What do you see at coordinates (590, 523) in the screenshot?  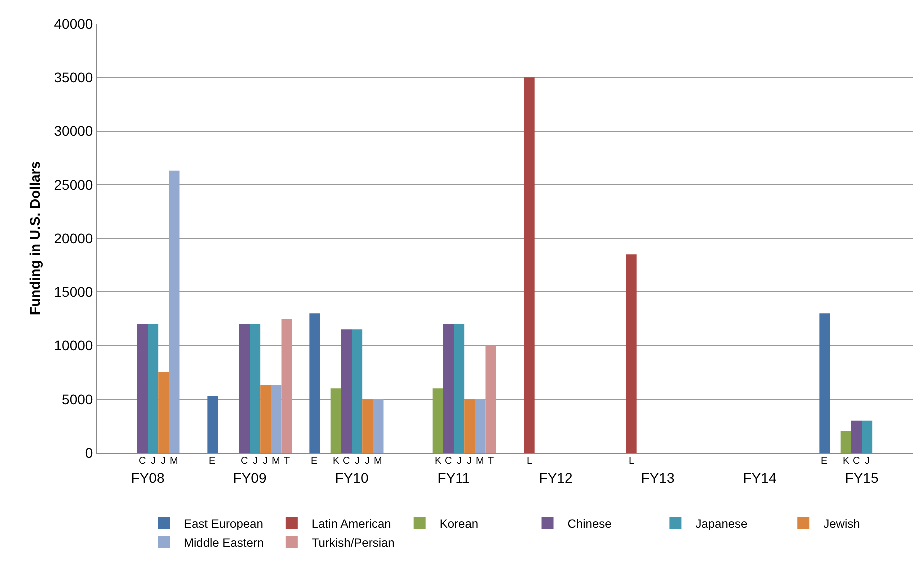 I see `legend-label: Chinese` at bounding box center [590, 523].